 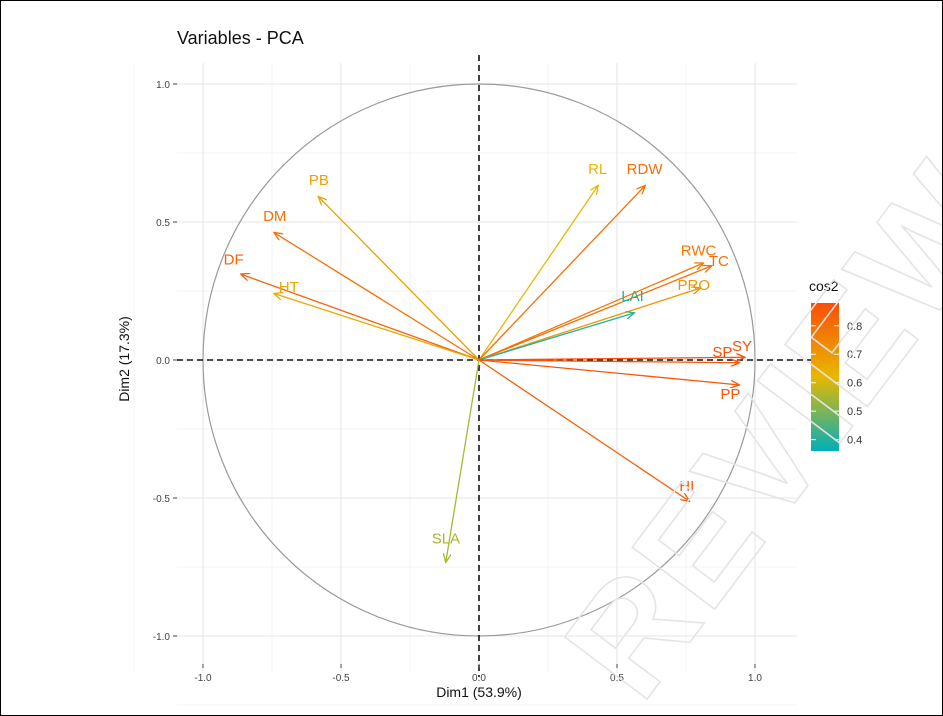 I want to click on label-tc: TC, so click(x=719, y=261).